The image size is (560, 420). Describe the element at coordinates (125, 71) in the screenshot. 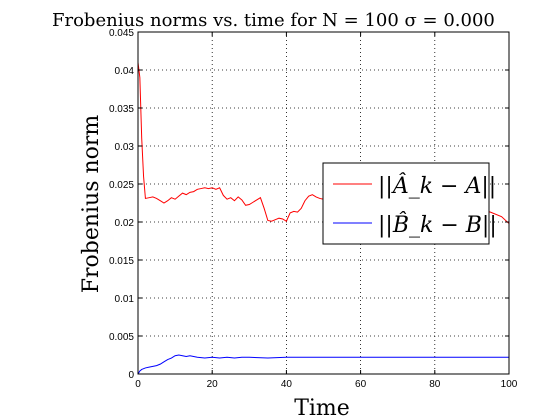

I see `y-tick-label: 0.04` at that location.